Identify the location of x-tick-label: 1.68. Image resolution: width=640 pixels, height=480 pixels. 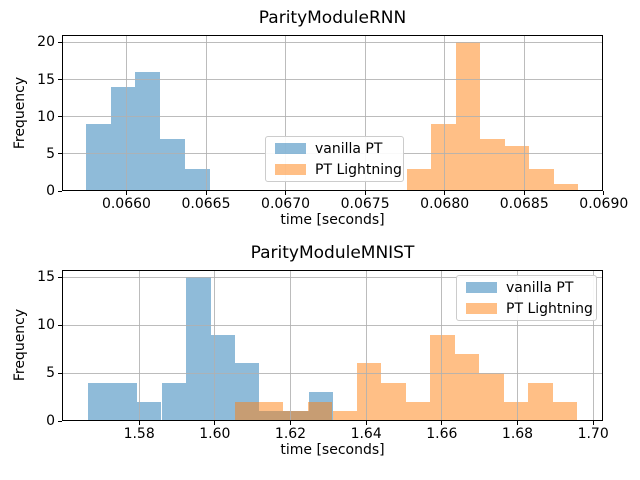
(517, 434).